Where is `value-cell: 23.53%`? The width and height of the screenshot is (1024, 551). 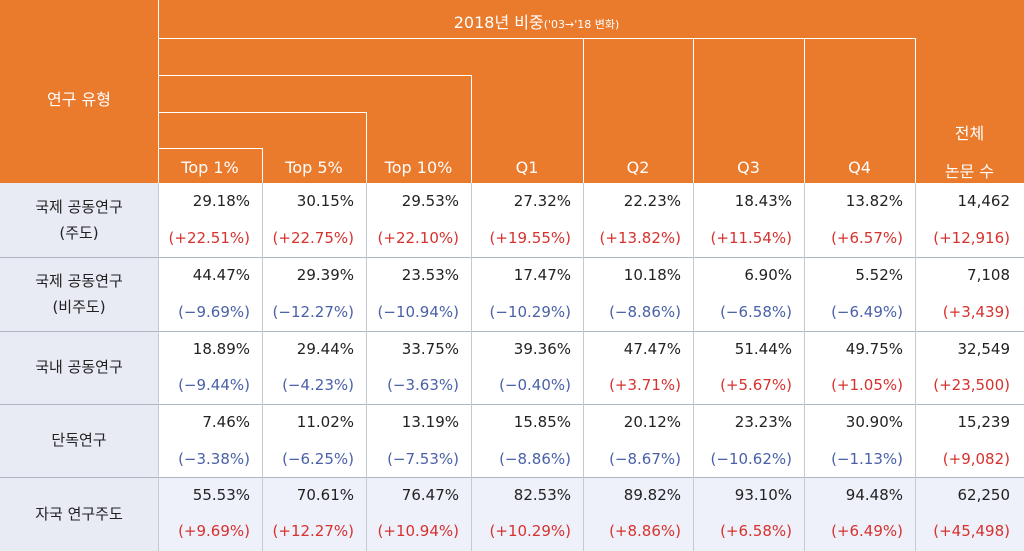
value-cell: 23.53% is located at coordinates (430, 275).